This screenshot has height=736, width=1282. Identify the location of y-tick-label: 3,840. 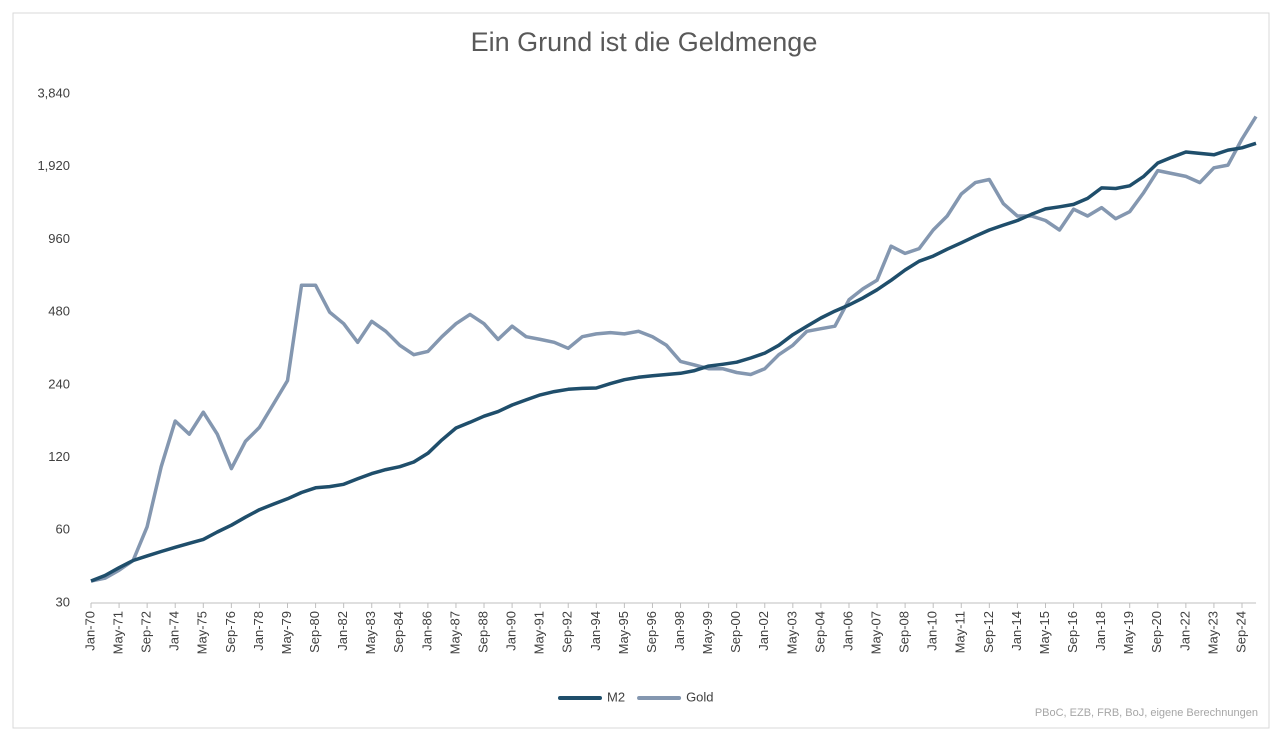
(53, 92).